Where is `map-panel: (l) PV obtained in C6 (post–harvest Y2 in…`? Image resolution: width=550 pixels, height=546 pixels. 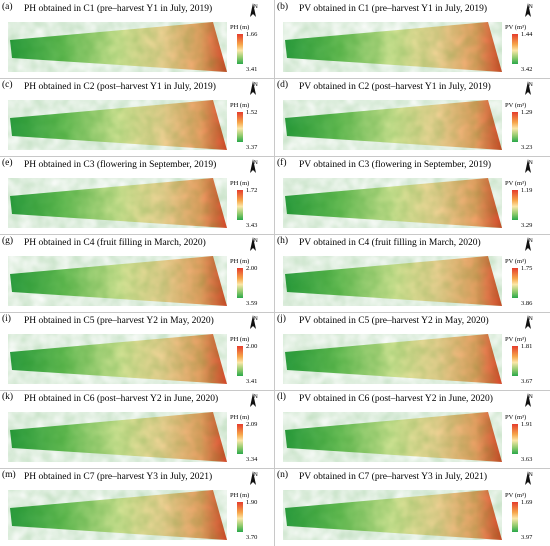
map-panel: (l) PV obtained in C6 (post–harvest Y2 in… is located at coordinates (411, 428).